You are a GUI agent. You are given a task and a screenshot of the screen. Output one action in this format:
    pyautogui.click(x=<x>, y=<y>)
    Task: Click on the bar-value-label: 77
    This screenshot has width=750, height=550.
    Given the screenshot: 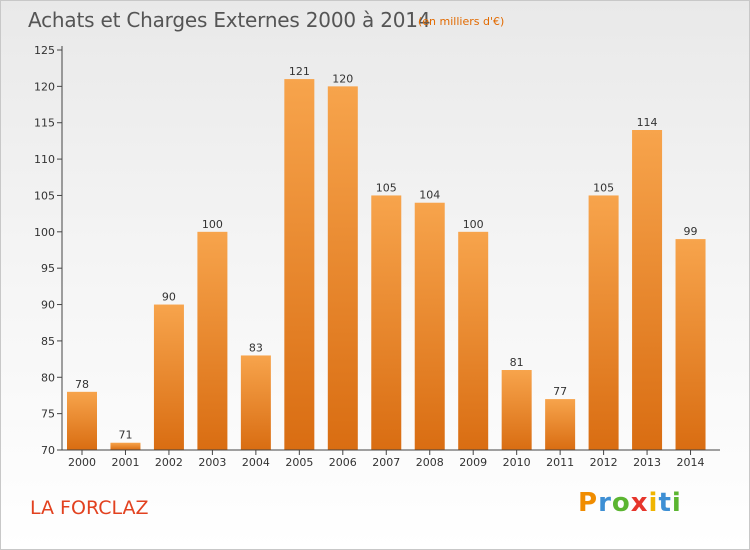 What is the action you would take?
    pyautogui.click(x=560, y=391)
    